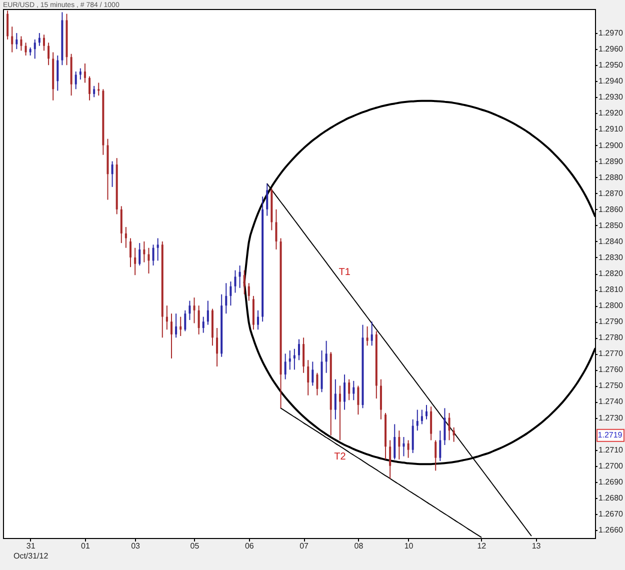 This screenshot has width=625, height=570. Describe the element at coordinates (249, 546) in the screenshot. I see `x-tick-label: 06` at that location.